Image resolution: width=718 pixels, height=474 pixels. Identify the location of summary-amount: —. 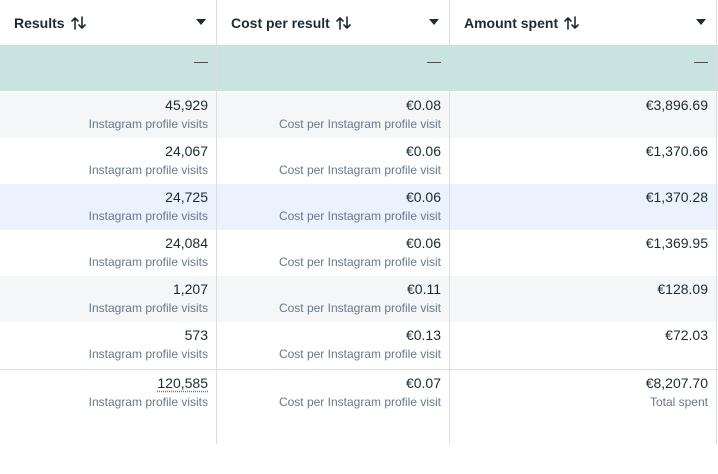
(701, 61).